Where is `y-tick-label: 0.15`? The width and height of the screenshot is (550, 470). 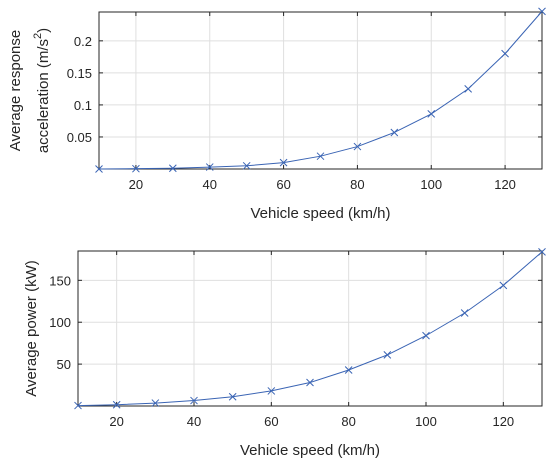 y-tick-label: 0.15 is located at coordinates (79, 73).